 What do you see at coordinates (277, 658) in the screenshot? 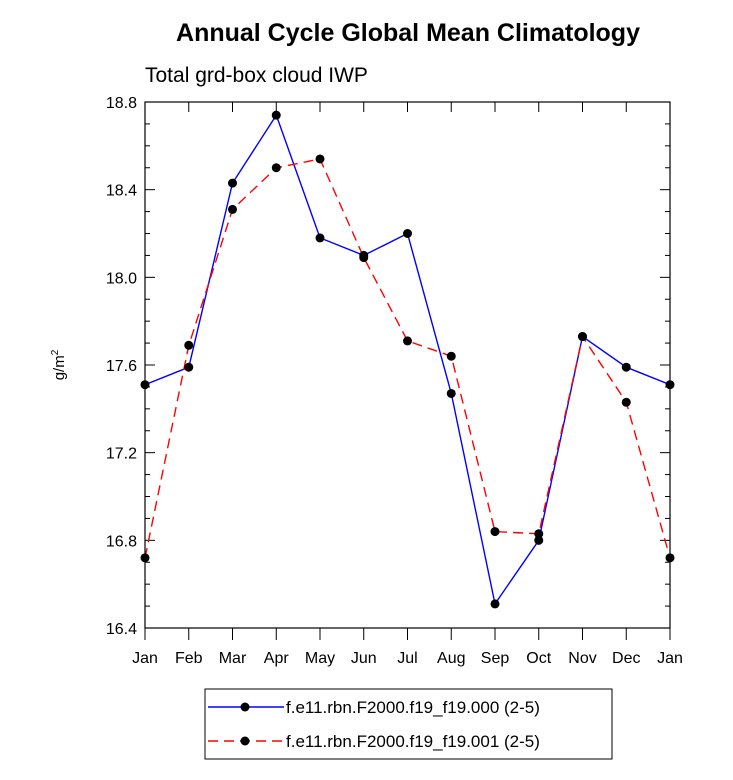
I see `x-tick-label: Apr` at bounding box center [277, 658].